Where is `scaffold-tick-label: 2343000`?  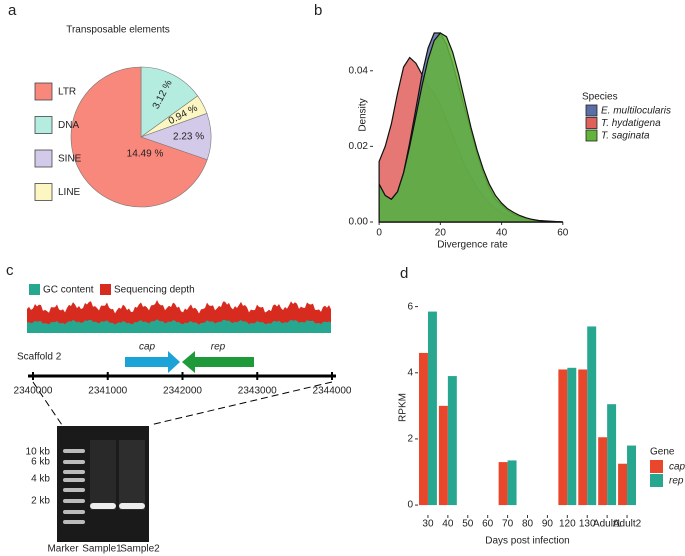
scaffold-tick-label: 2343000 is located at coordinates (257, 391).